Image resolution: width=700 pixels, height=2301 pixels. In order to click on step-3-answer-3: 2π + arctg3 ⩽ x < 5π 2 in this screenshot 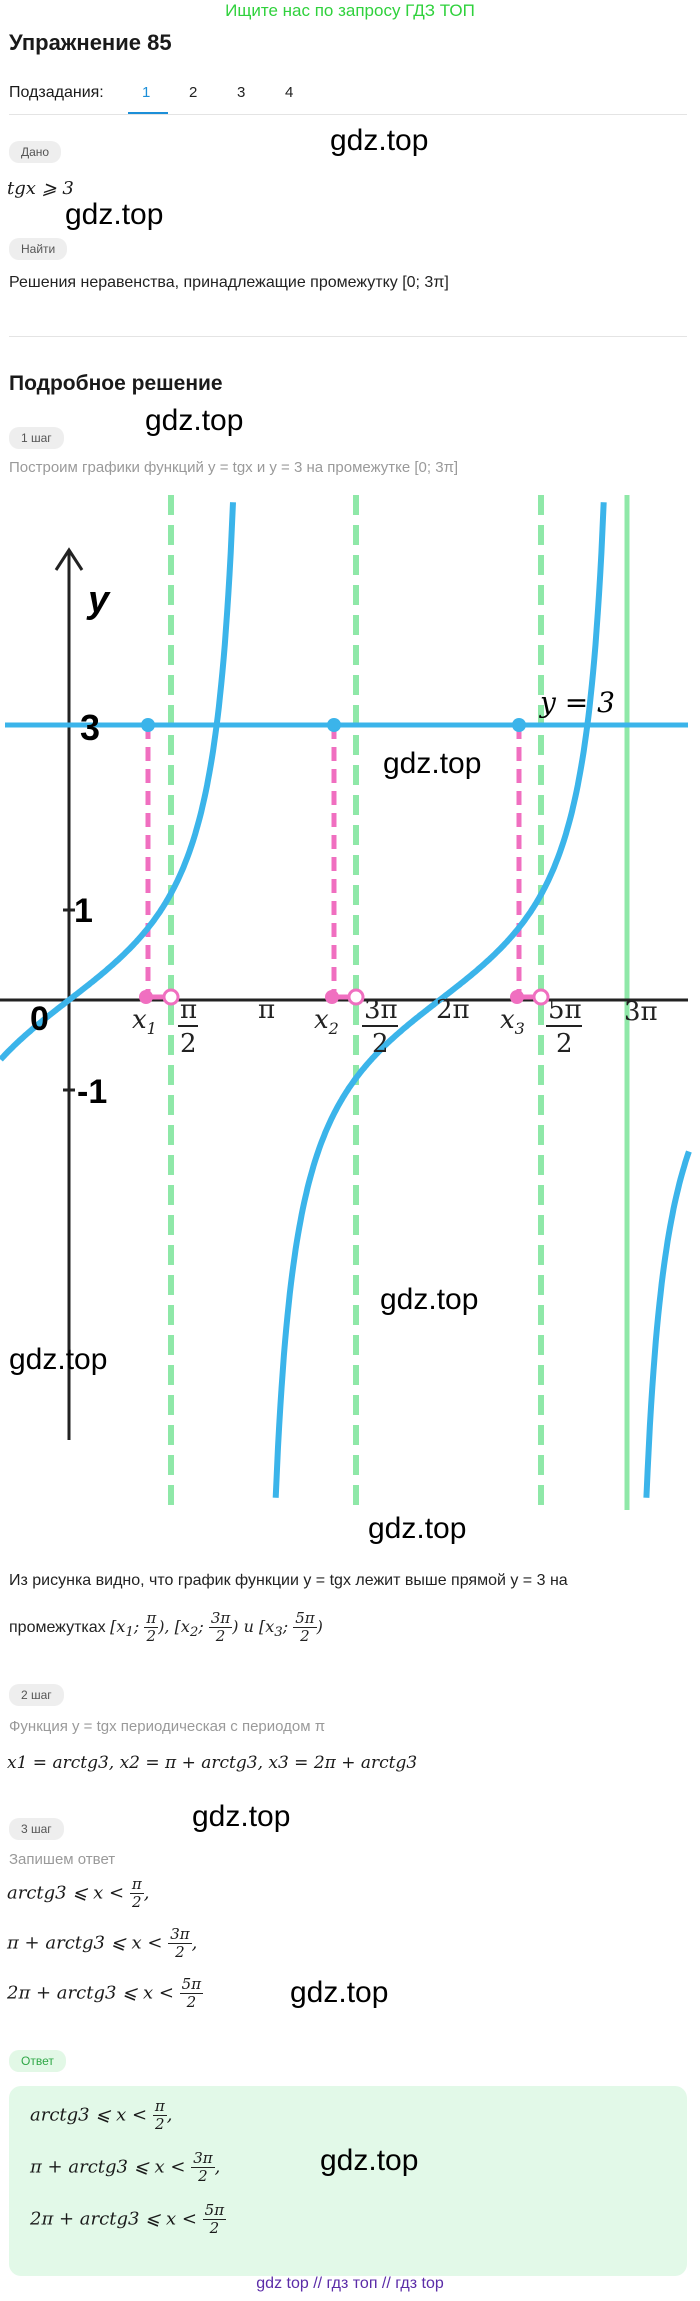, I will do `click(105, 1993)`.